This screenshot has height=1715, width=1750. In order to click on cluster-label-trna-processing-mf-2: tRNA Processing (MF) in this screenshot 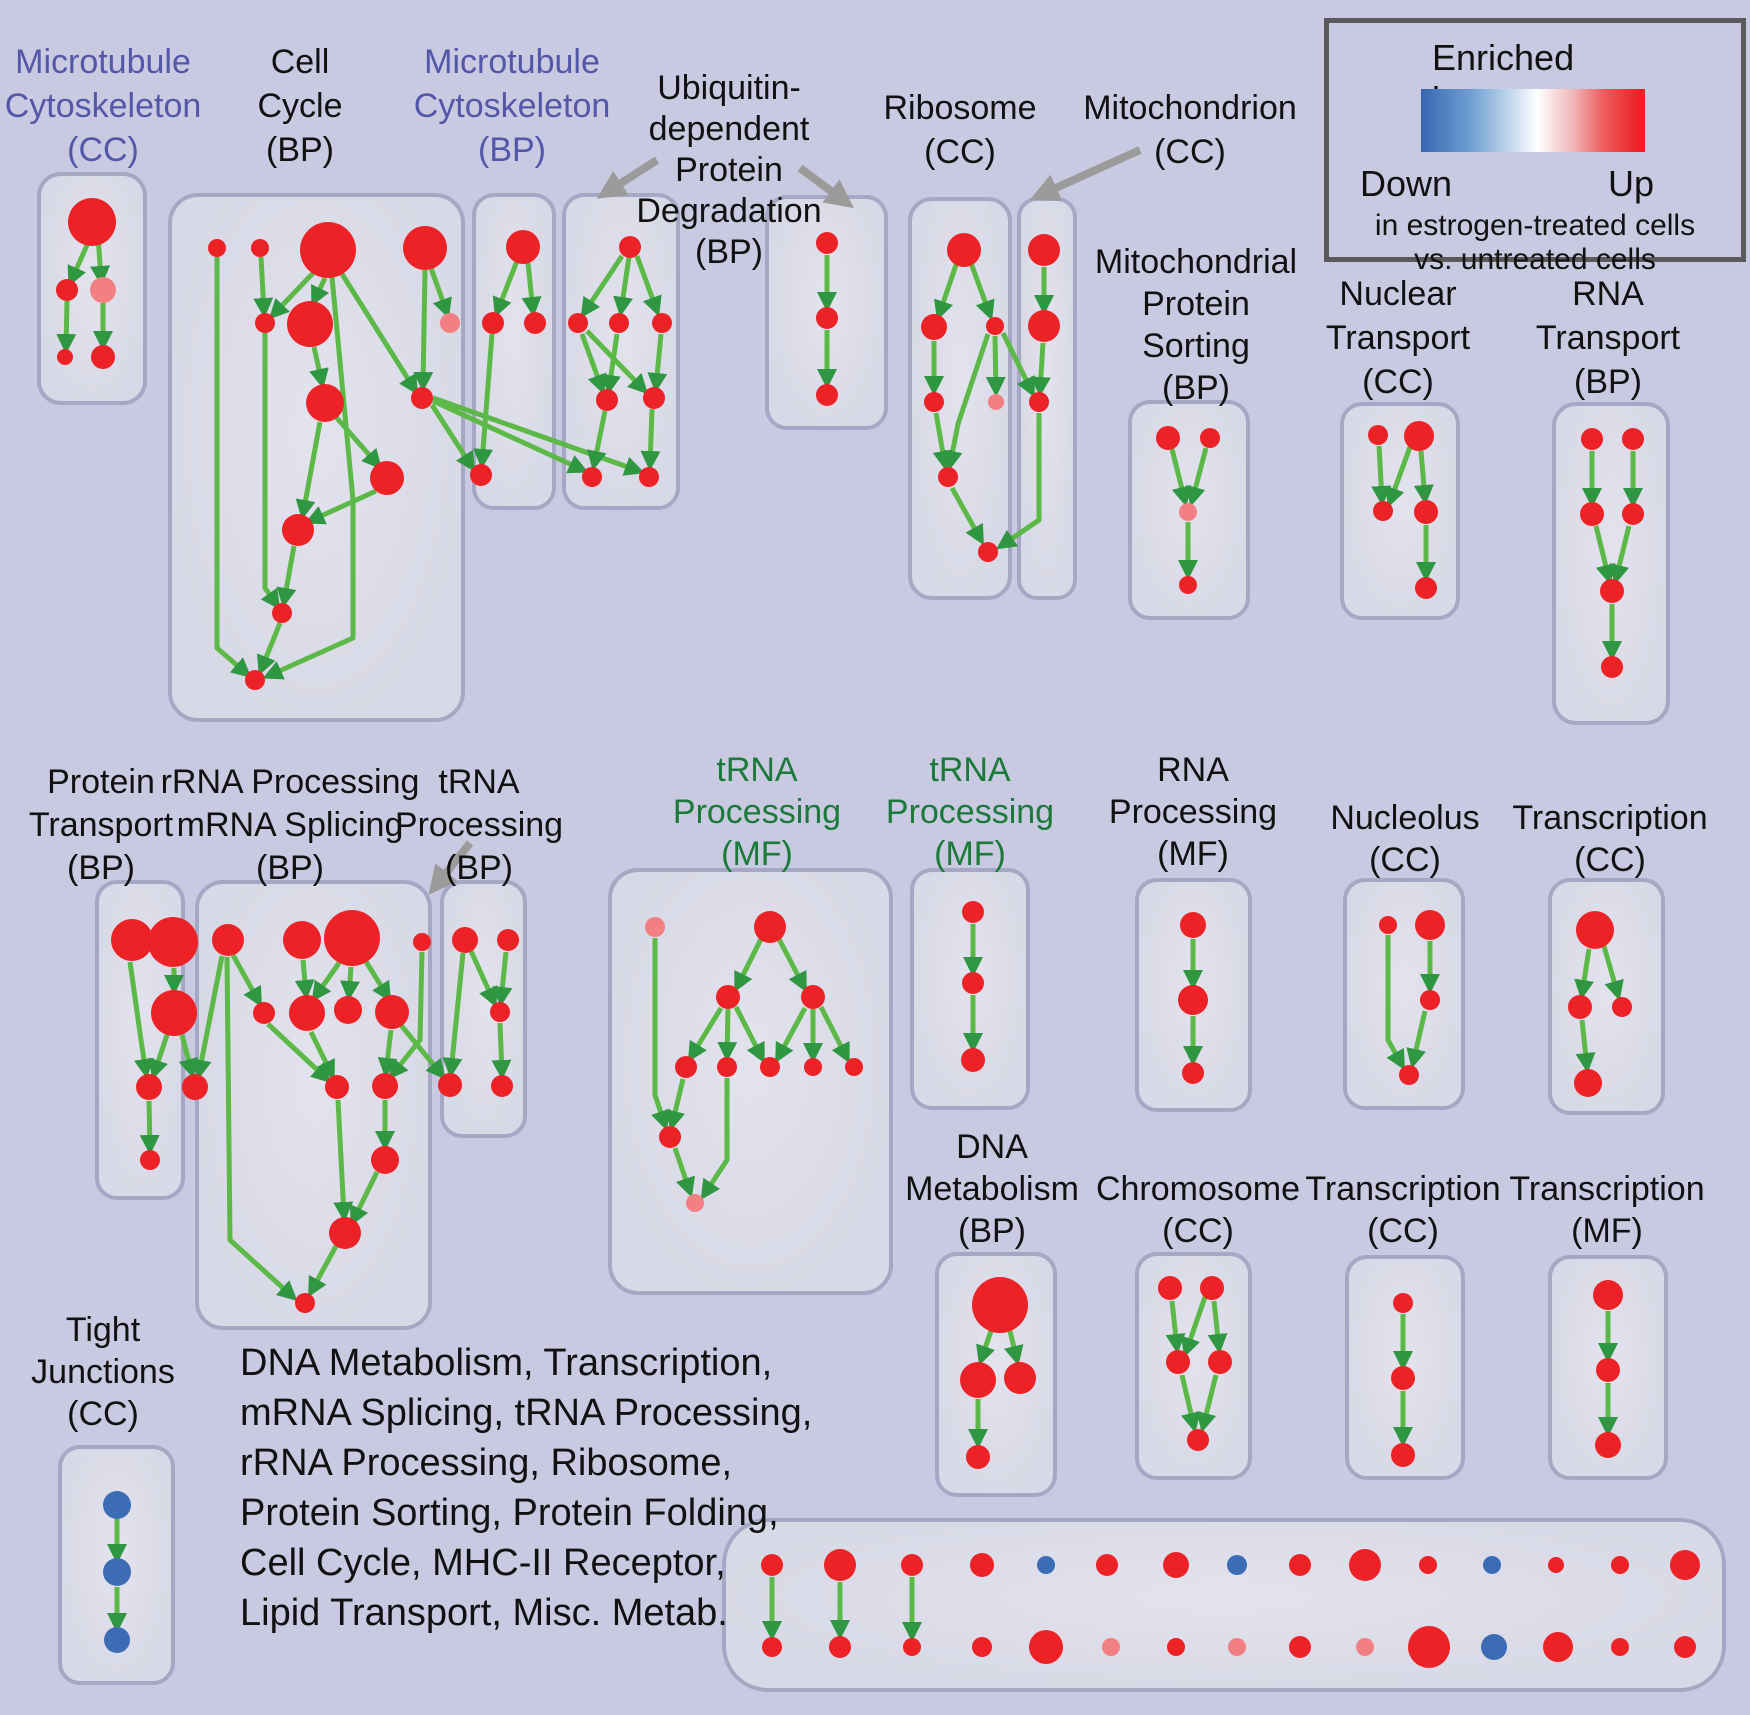, I will do `click(970, 812)`.